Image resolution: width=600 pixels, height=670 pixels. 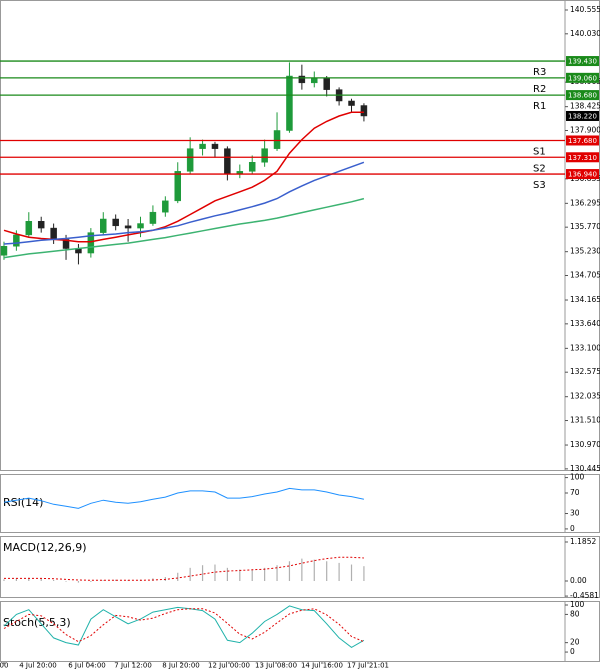 I want to click on x-tick-label: 13 Jul 08:00, so click(x=276, y=666).